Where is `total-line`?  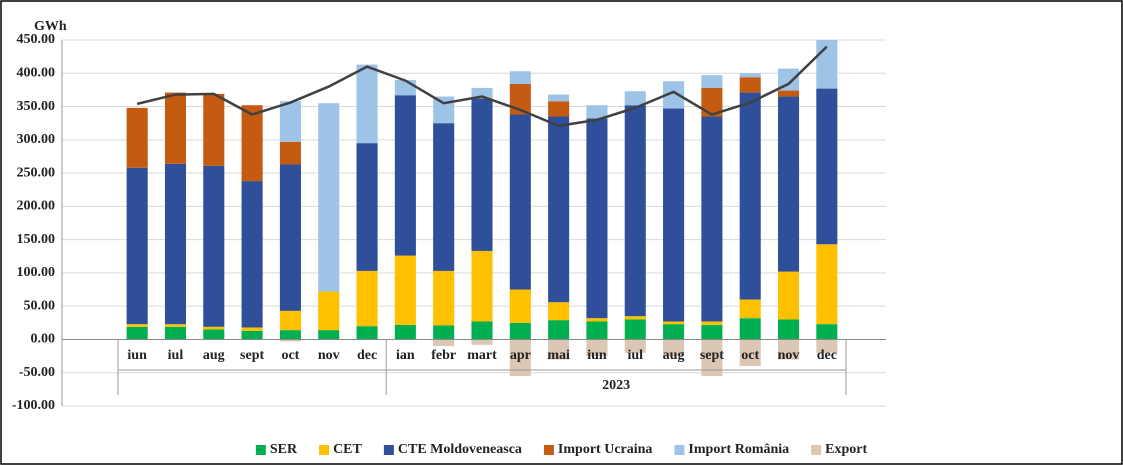
total-line is located at coordinates (482, 86).